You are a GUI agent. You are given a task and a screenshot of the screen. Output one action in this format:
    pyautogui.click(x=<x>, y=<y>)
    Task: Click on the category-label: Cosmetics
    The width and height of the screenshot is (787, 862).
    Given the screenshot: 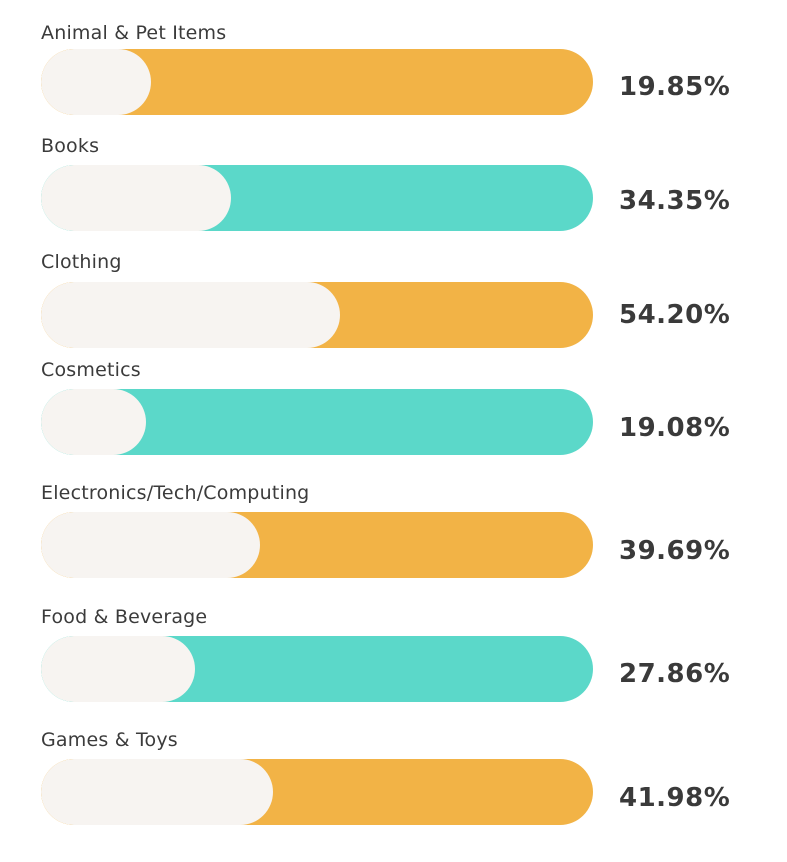 What is the action you would take?
    pyautogui.click(x=91, y=370)
    